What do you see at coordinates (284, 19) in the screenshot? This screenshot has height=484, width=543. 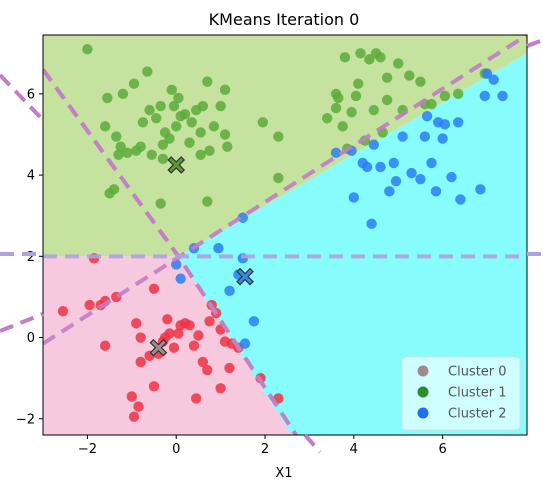 I see `chart-title: KMeans Iteration 0` at bounding box center [284, 19].